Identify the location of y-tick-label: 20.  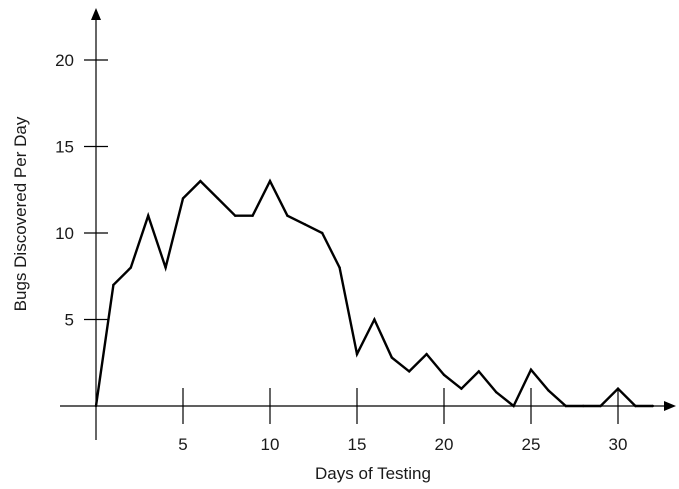
(64, 60).